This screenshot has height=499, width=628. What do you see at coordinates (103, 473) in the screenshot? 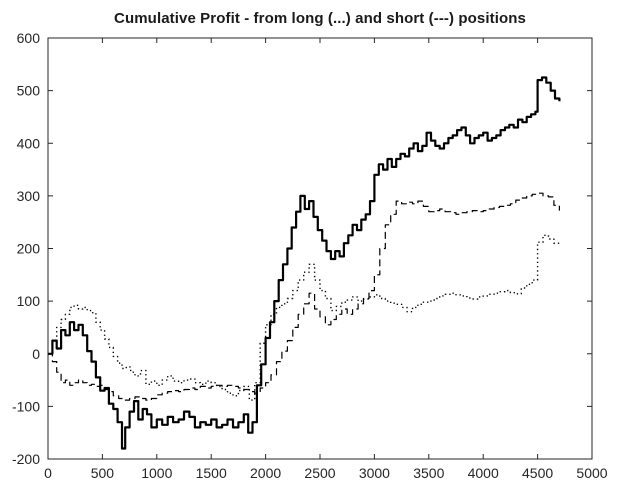
I see `x-tick-label: 500` at bounding box center [103, 473].